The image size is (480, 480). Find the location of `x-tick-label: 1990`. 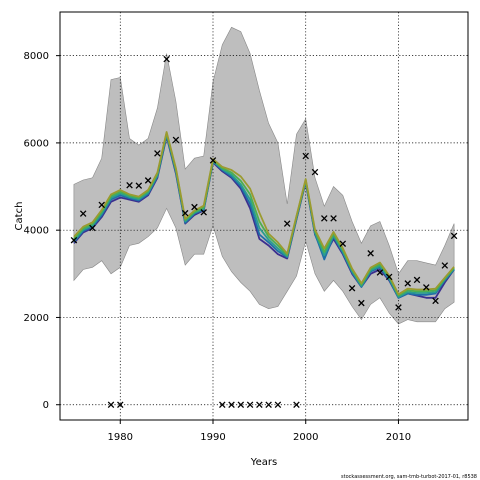

x-tick-label: 1990 is located at coordinates (212, 437).